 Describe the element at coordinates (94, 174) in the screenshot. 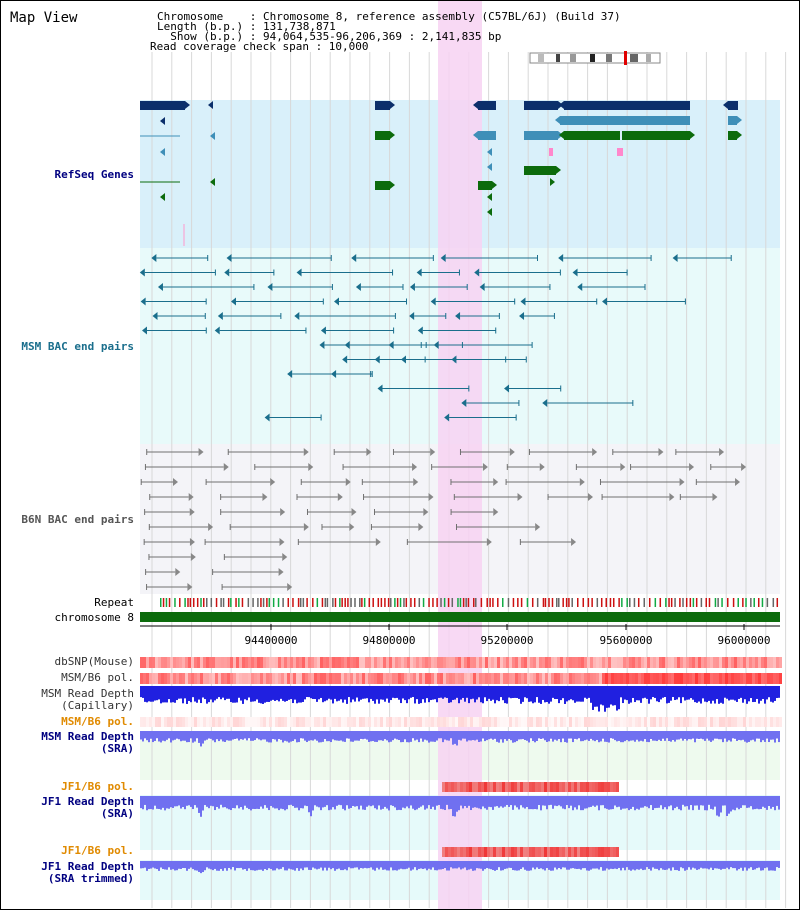

I see `track-label-refseq: RefSeq Genes` at that location.